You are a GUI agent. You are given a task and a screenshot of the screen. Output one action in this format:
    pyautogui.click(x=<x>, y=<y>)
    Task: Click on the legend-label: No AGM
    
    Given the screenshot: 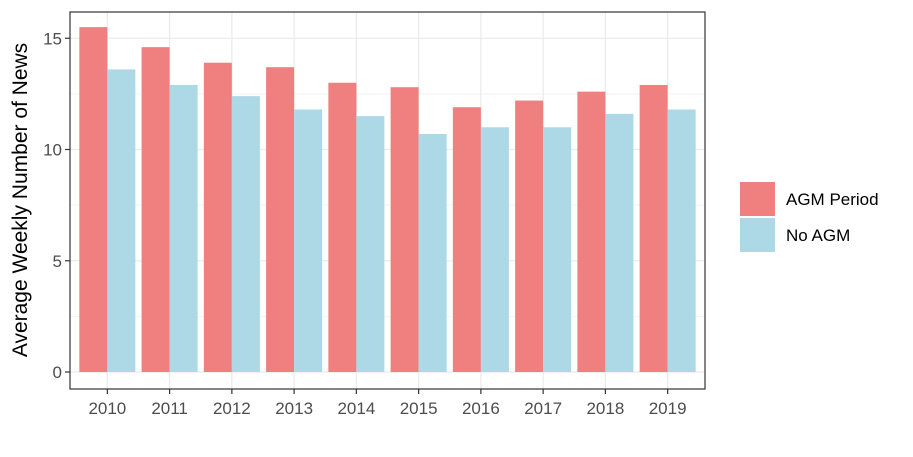 What is the action you would take?
    pyautogui.click(x=818, y=235)
    